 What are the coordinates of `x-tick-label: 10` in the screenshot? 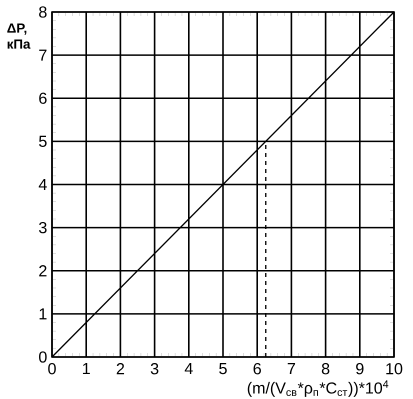 It's located at (394, 368).